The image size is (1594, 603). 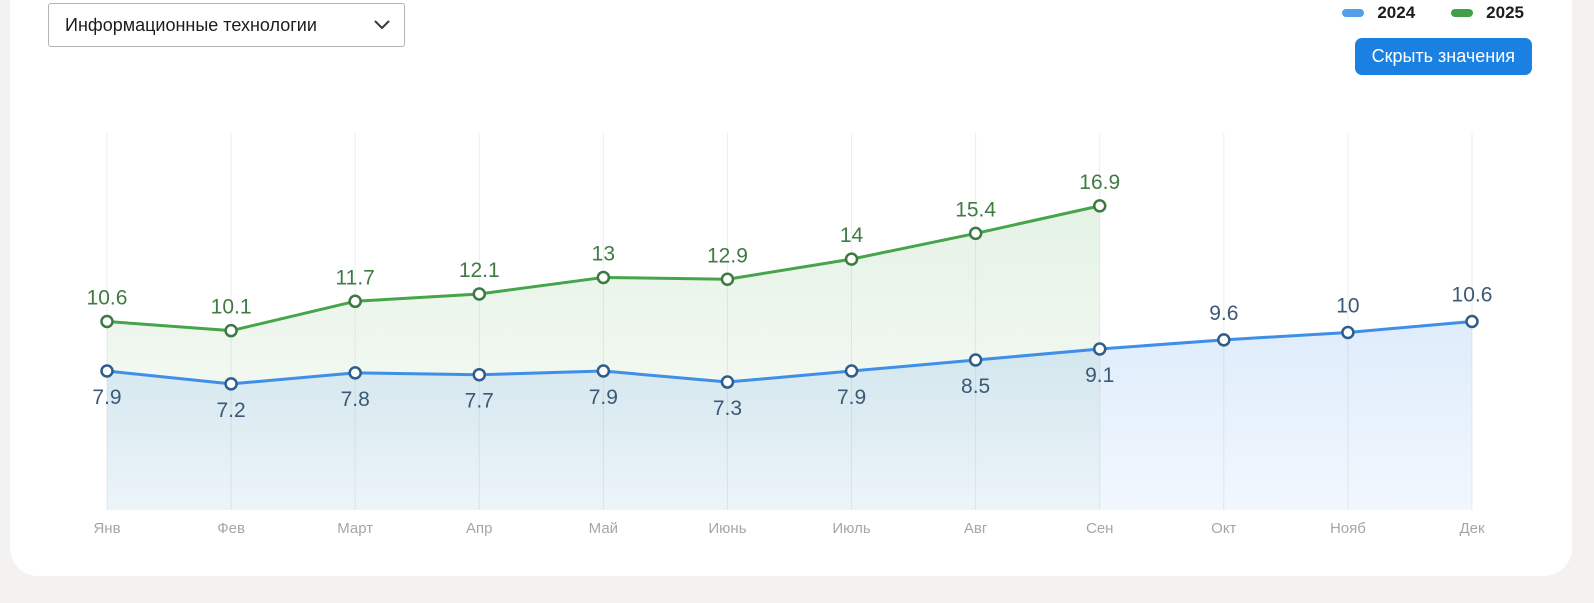 What do you see at coordinates (603, 277) in the screenshot?
I see `point-2025-Май` at bounding box center [603, 277].